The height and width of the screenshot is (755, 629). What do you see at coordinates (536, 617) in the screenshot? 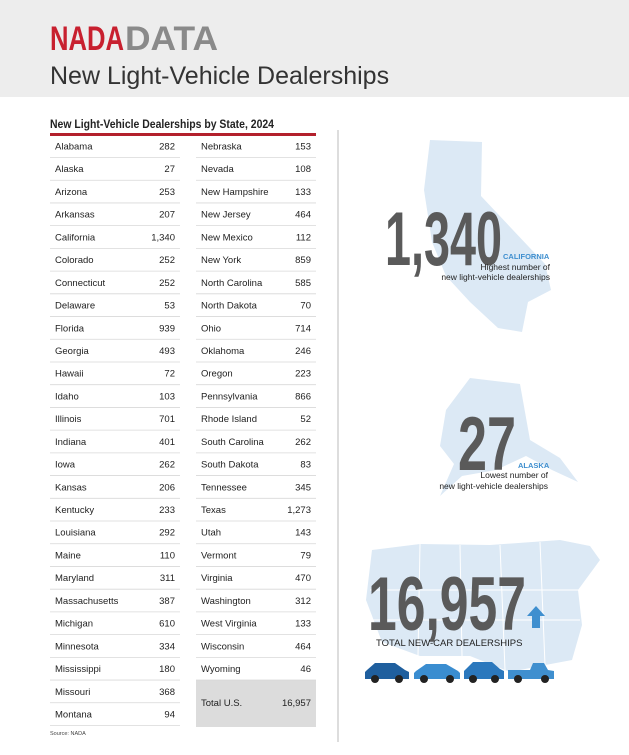
I see `up-arrow` at bounding box center [536, 617].